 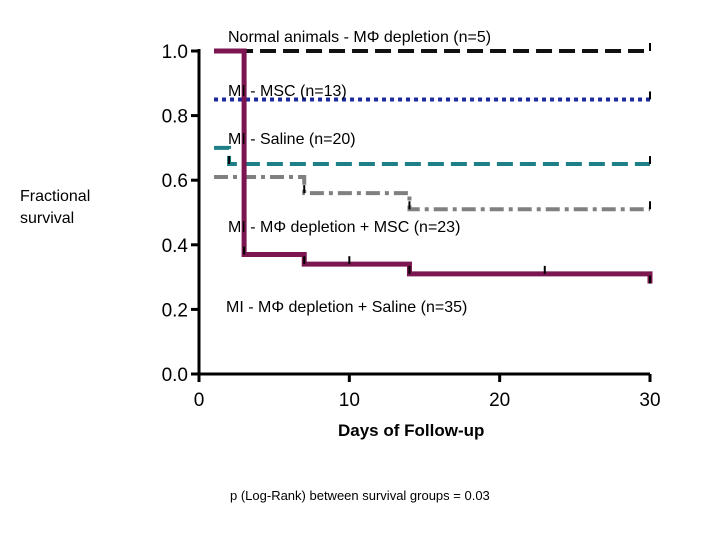 What do you see at coordinates (175, 375) in the screenshot?
I see `y-tick-label: 0.0` at bounding box center [175, 375].